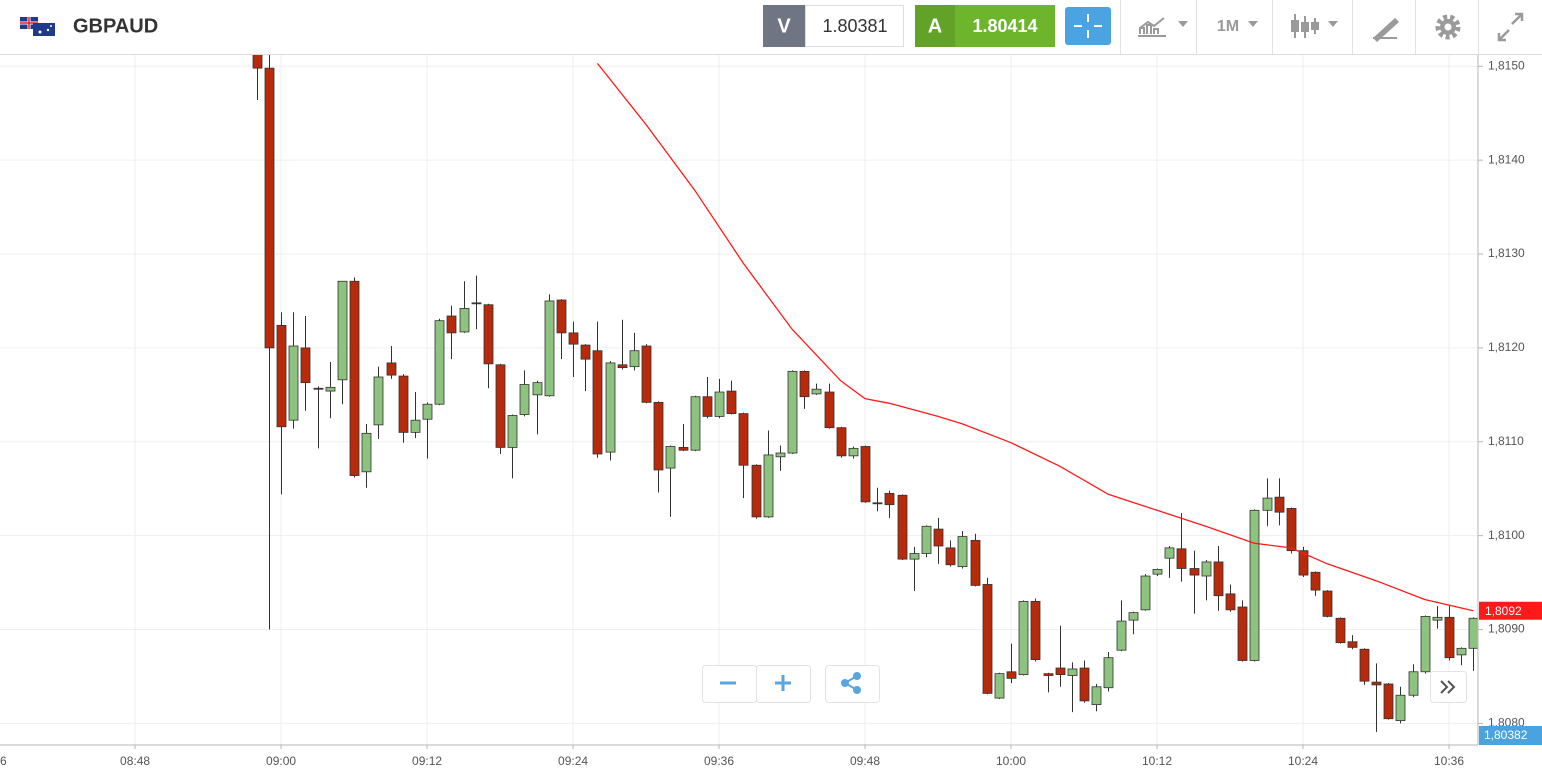  I want to click on buy-price-box, so click(1005, 26).